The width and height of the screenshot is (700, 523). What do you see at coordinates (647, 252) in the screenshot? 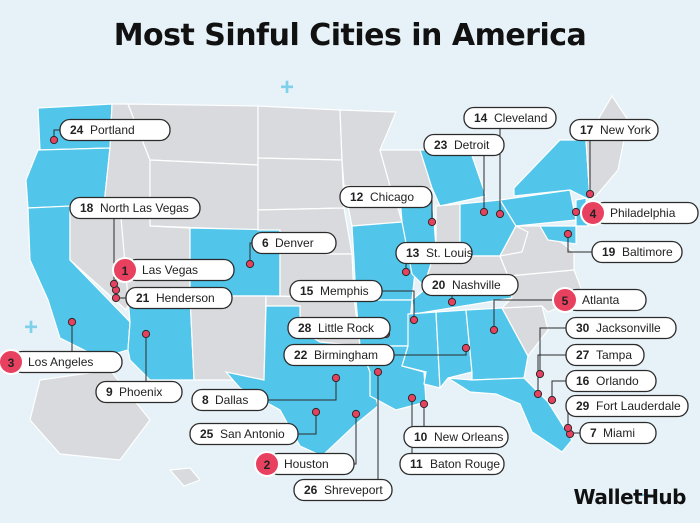
I see `city-name: Baltimore` at bounding box center [647, 252].